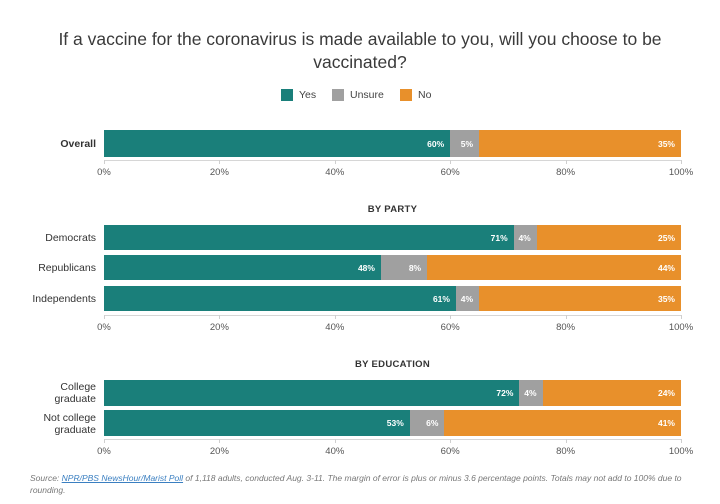  Describe the element at coordinates (554, 267) in the screenshot. I see `bar-segment-no: 44%` at that location.